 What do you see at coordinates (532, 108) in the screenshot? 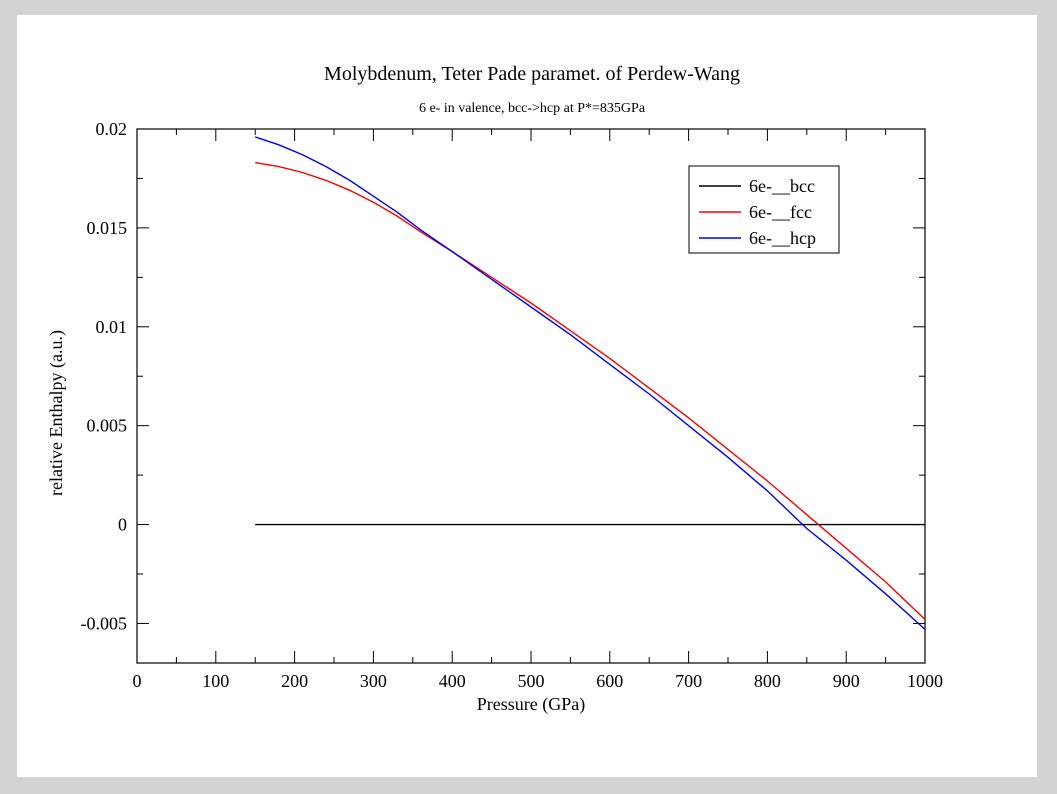
I see `chart-subtitle: 6 e- in valence, bcc->hcp at P*=835GPa` at bounding box center [532, 108].